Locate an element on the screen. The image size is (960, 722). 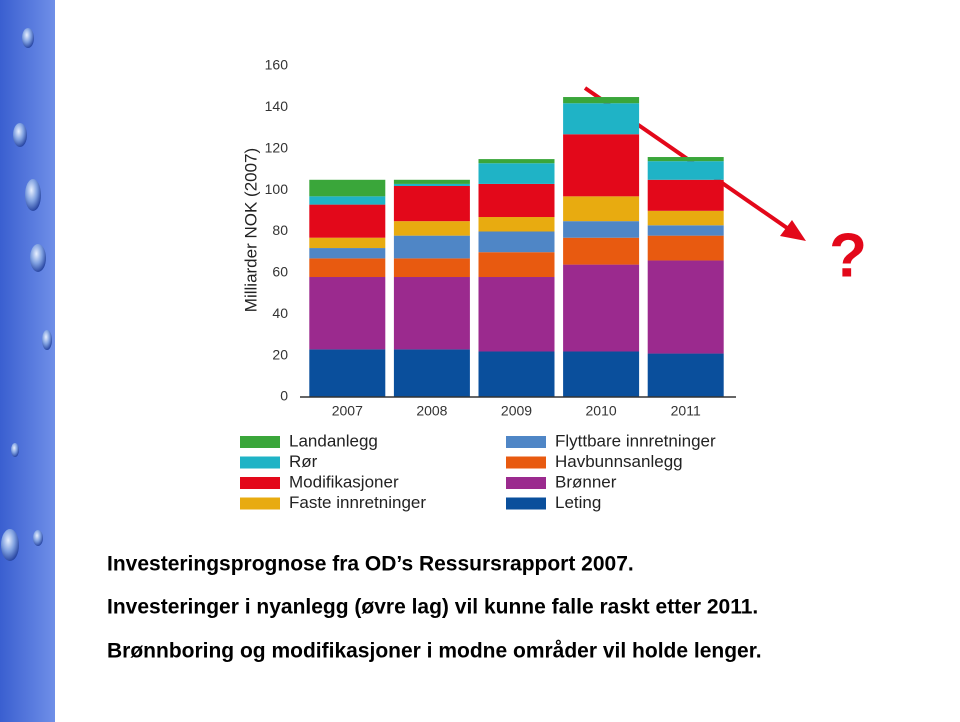
y-tick-label: 100 is located at coordinates (277, 189).